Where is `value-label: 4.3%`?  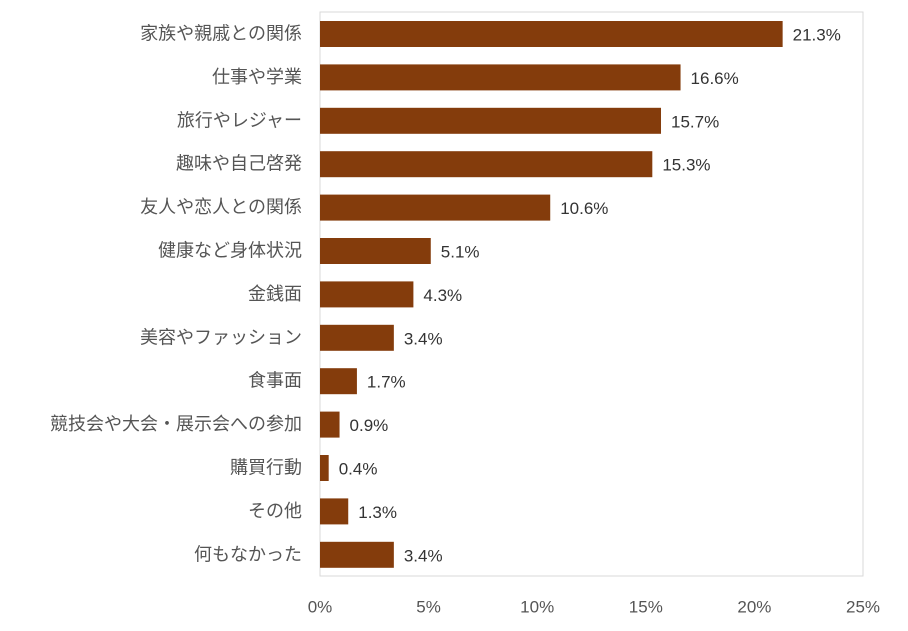
value-label: 4.3% is located at coordinates (442, 295).